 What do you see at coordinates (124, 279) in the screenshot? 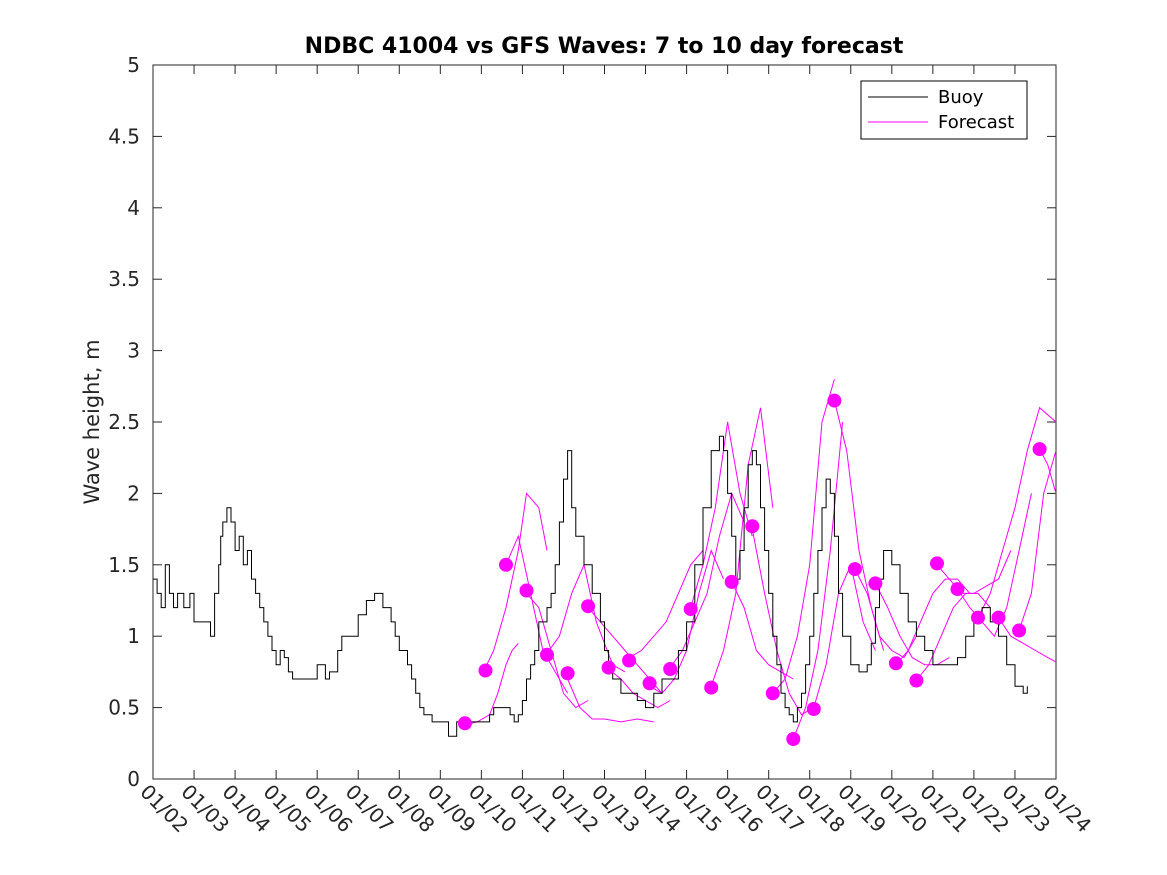
I see `y-tick-label: 3.5` at bounding box center [124, 279].